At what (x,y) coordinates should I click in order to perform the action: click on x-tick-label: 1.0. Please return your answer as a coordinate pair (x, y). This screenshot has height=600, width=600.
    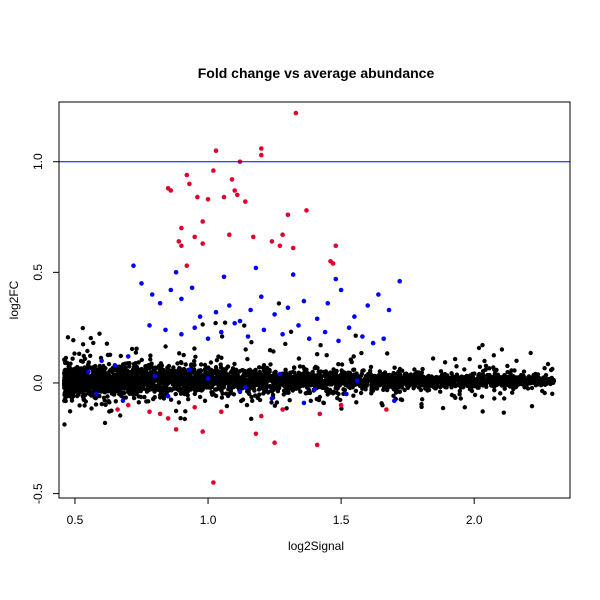
    Looking at the image, I should click on (208, 520).